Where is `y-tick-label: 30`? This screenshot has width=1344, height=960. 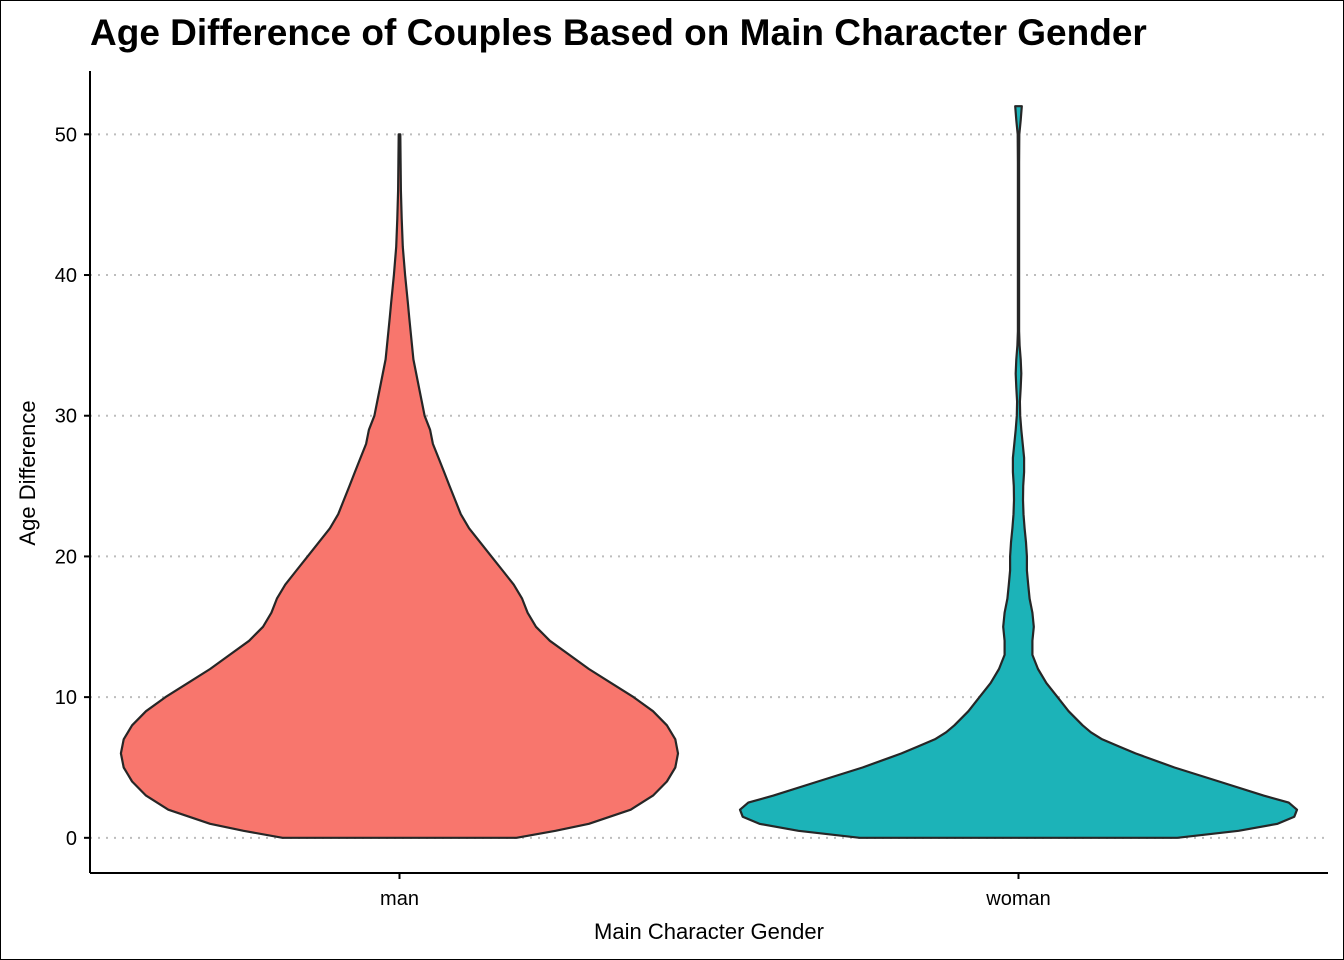 y-tick-label: 30 is located at coordinates (66, 417).